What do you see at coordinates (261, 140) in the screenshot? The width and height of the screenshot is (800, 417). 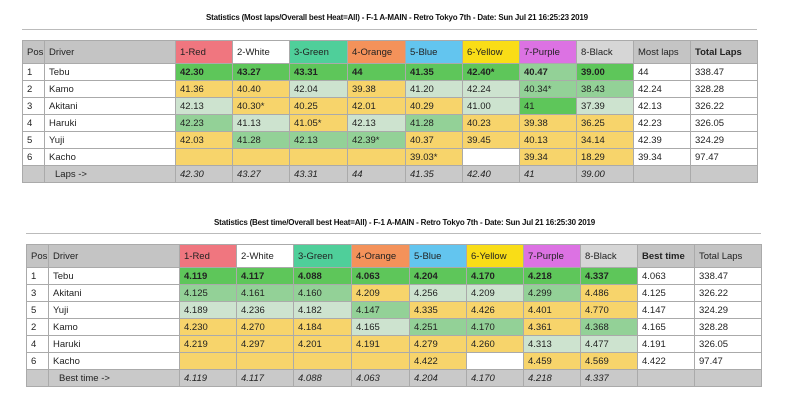 I see `lap-cell: 41.28` at bounding box center [261, 140].